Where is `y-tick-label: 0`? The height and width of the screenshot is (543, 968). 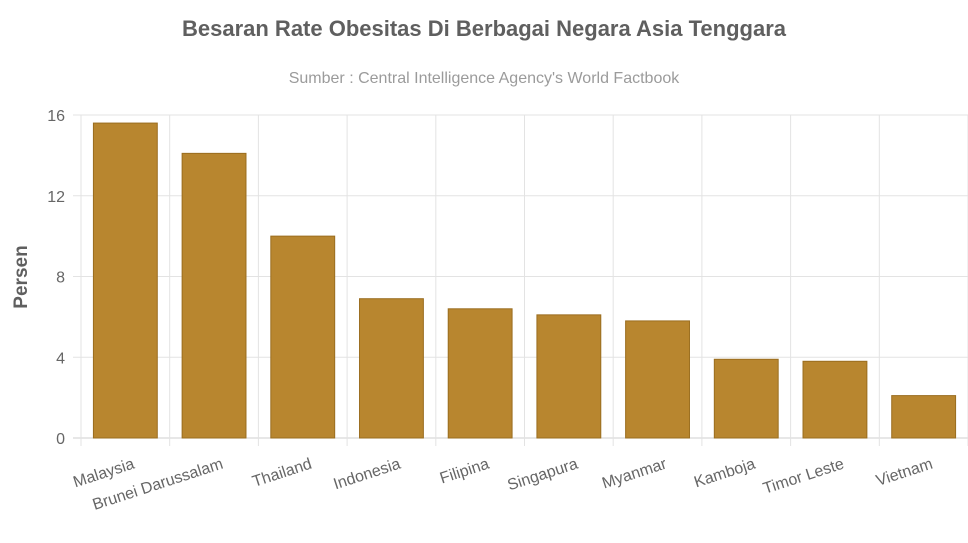 y-tick-label: 0 is located at coordinates (60, 439).